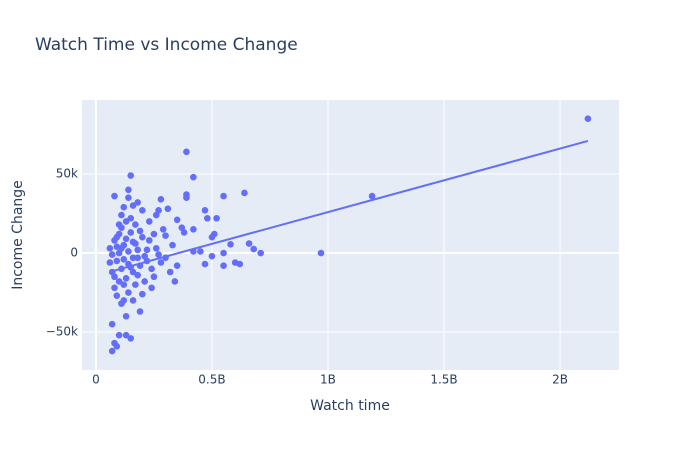 Image resolution: width=700 pixels, height=450 pixels. Describe the element at coordinates (166, 45) in the screenshot. I see `chart-title: Watch Time vs Income Change` at that location.